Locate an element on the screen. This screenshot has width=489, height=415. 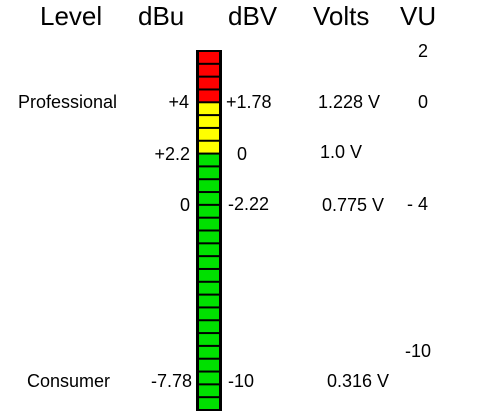
vu-value: -10 is located at coordinates (418, 351).